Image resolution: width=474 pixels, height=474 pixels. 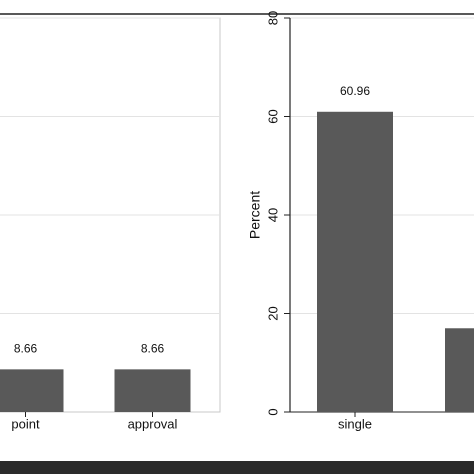 What do you see at coordinates (272, 18) in the screenshot?
I see `y-tick-label: 80` at bounding box center [272, 18].